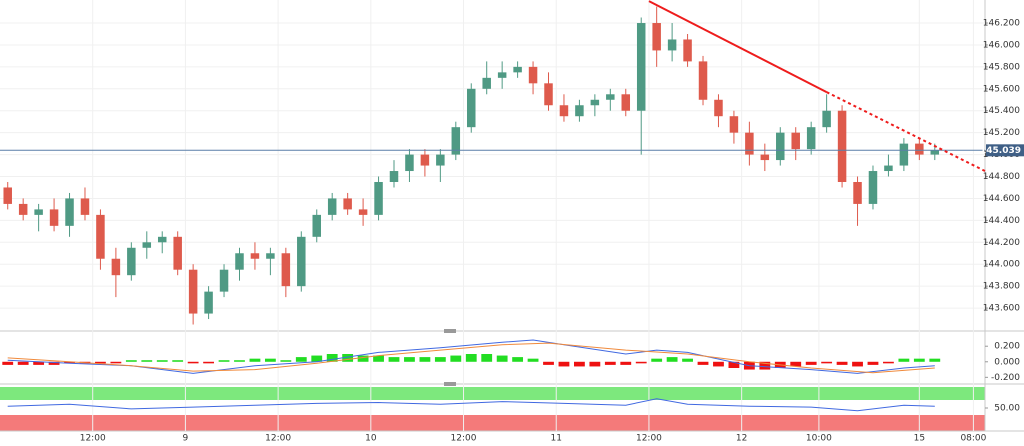  Describe the element at coordinates (492, 423) in the screenshot. I see `oversold-band` at that location.